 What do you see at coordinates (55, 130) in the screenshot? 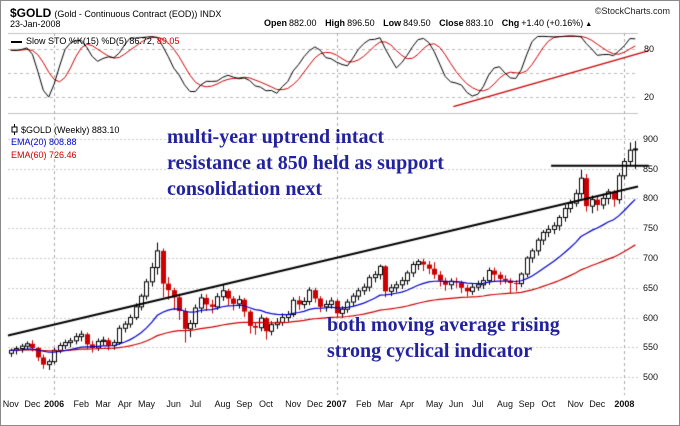
I see `price-legend-symbol: $GOLD (Weekly)` at bounding box center [55, 130].